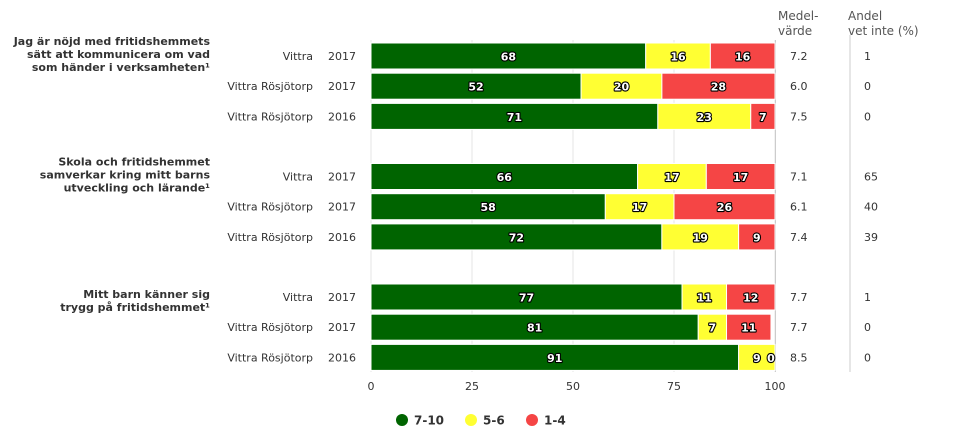  What do you see at coordinates (429, 421) in the screenshot?
I see `legend-label: 7-10` at bounding box center [429, 421].